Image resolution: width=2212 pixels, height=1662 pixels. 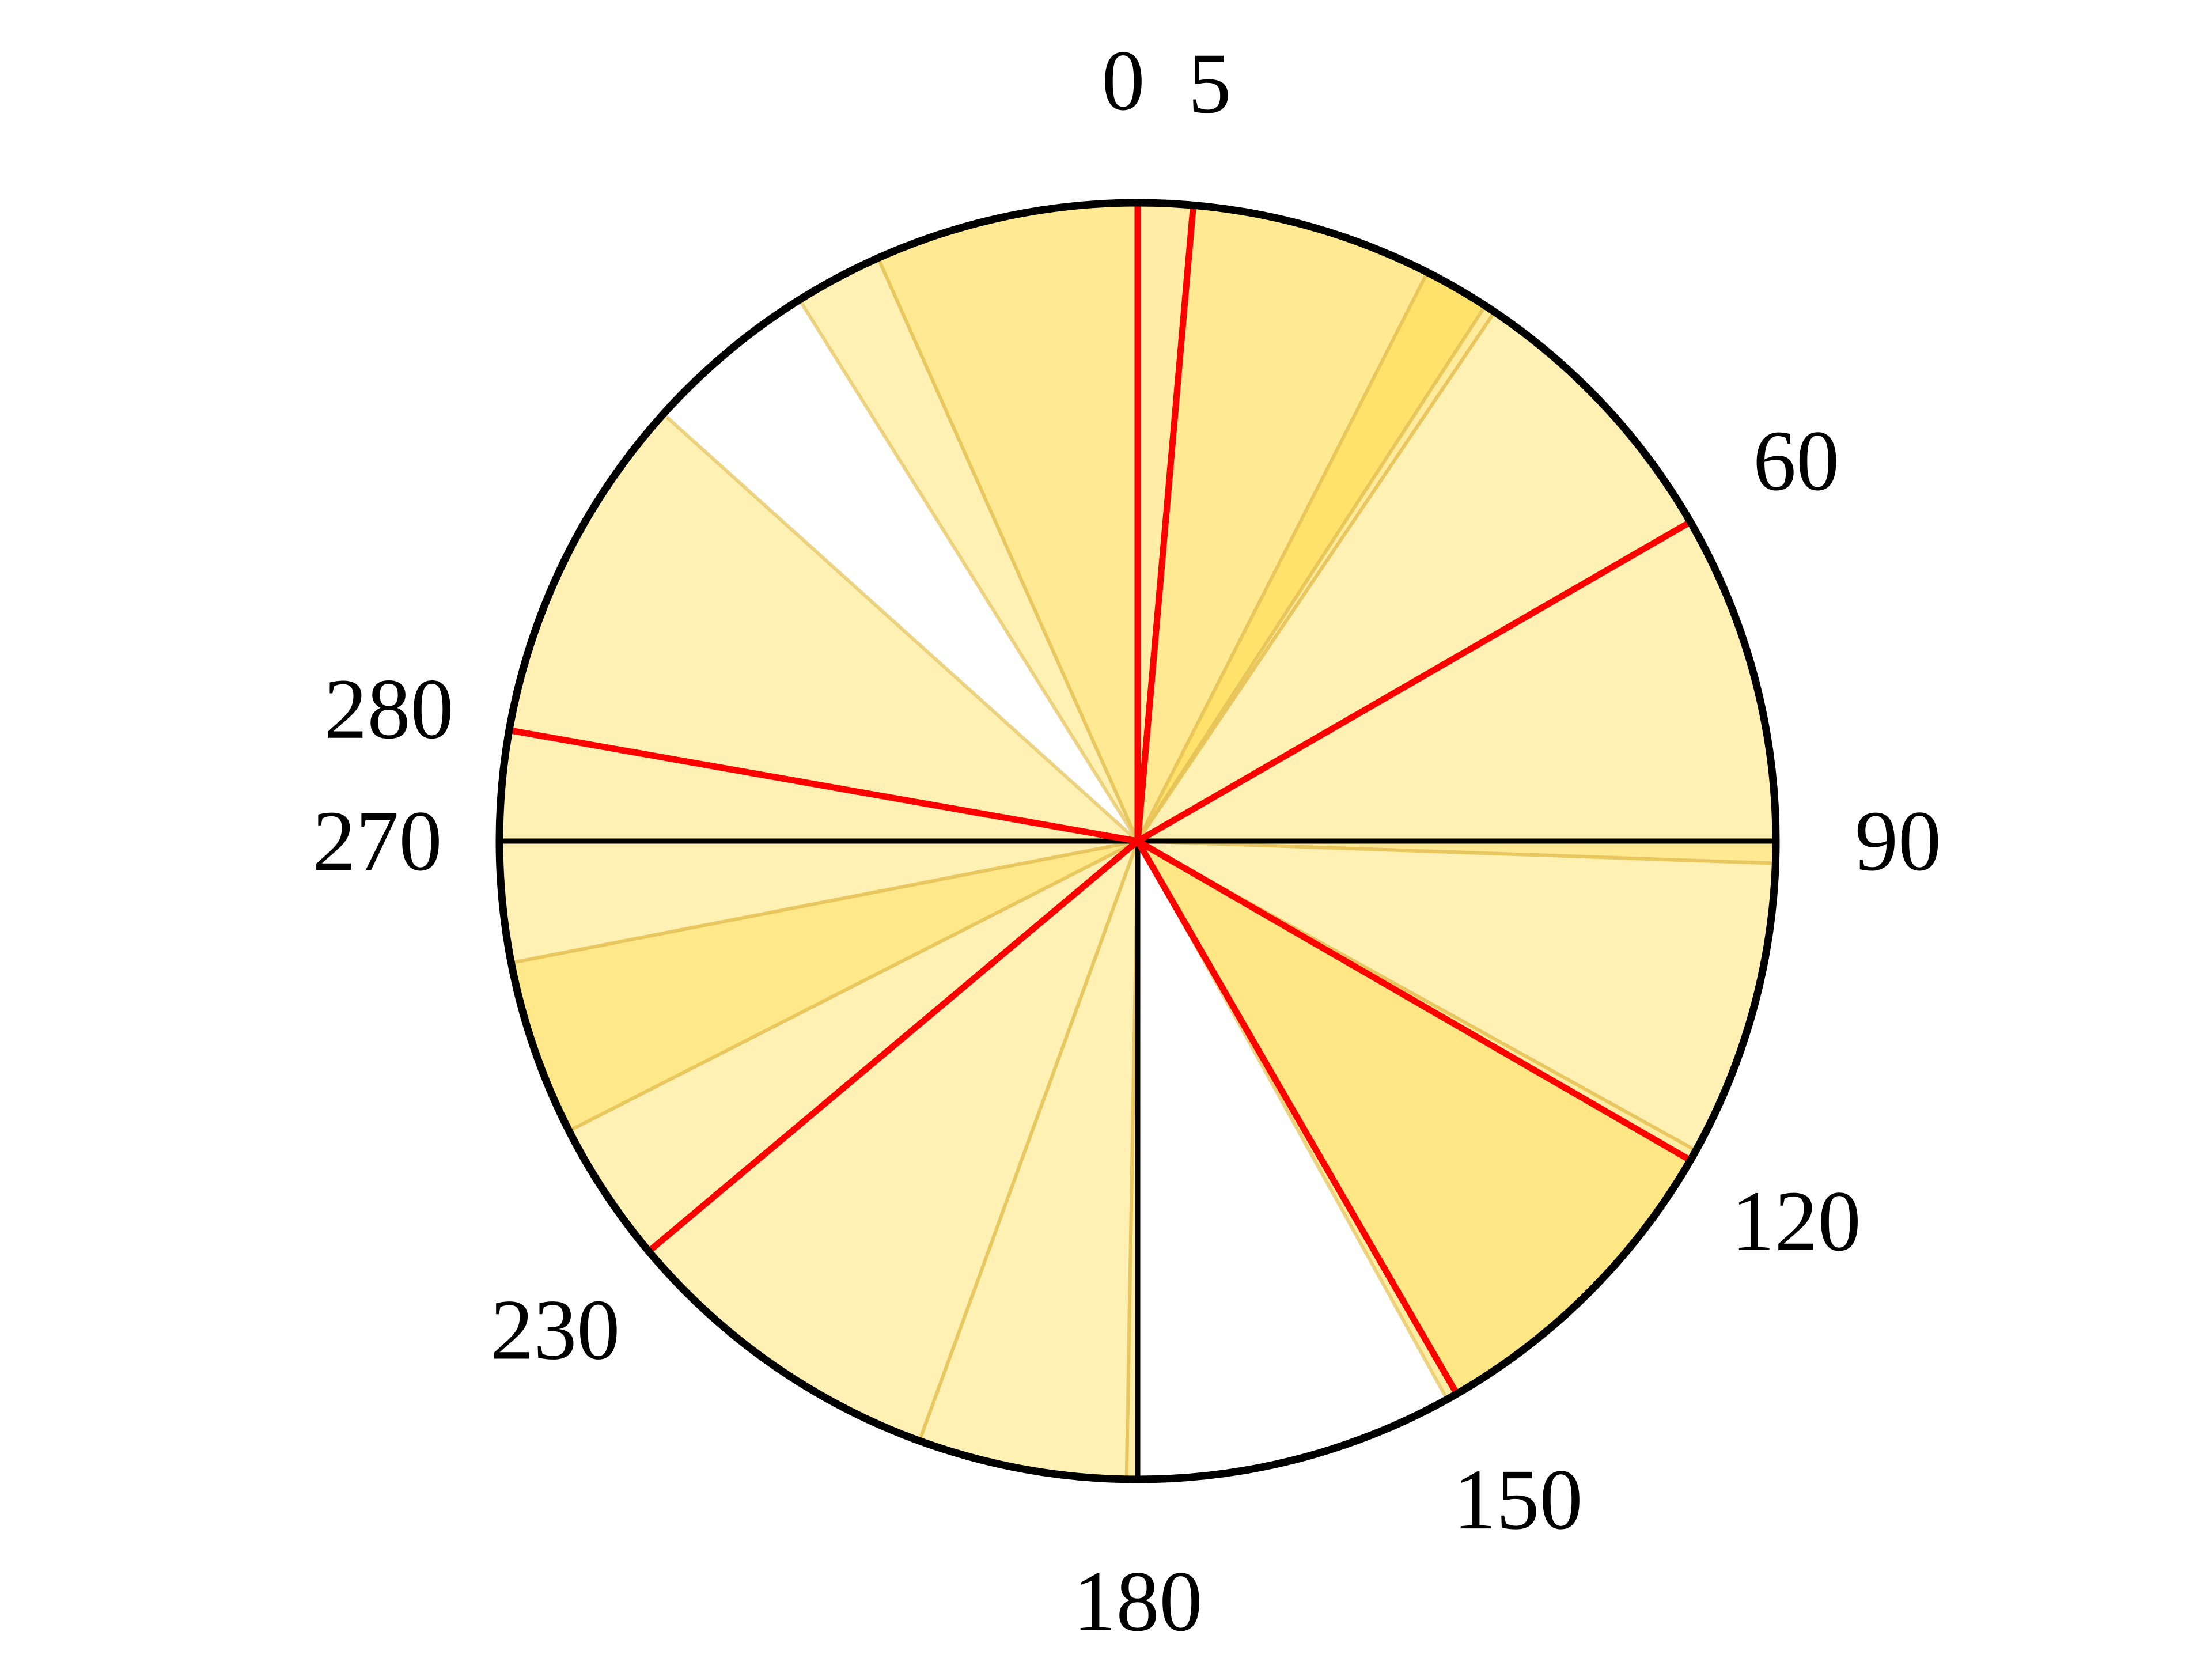 I want to click on angle-label-90: 90, so click(x=1898, y=841).